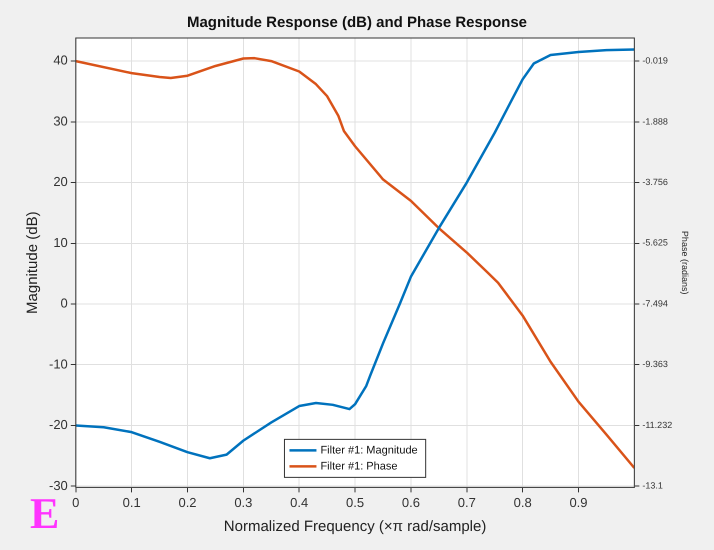 This screenshot has height=550, width=714. Describe the element at coordinates (131, 502) in the screenshot. I see `x-tick-label: 0.1` at that location.